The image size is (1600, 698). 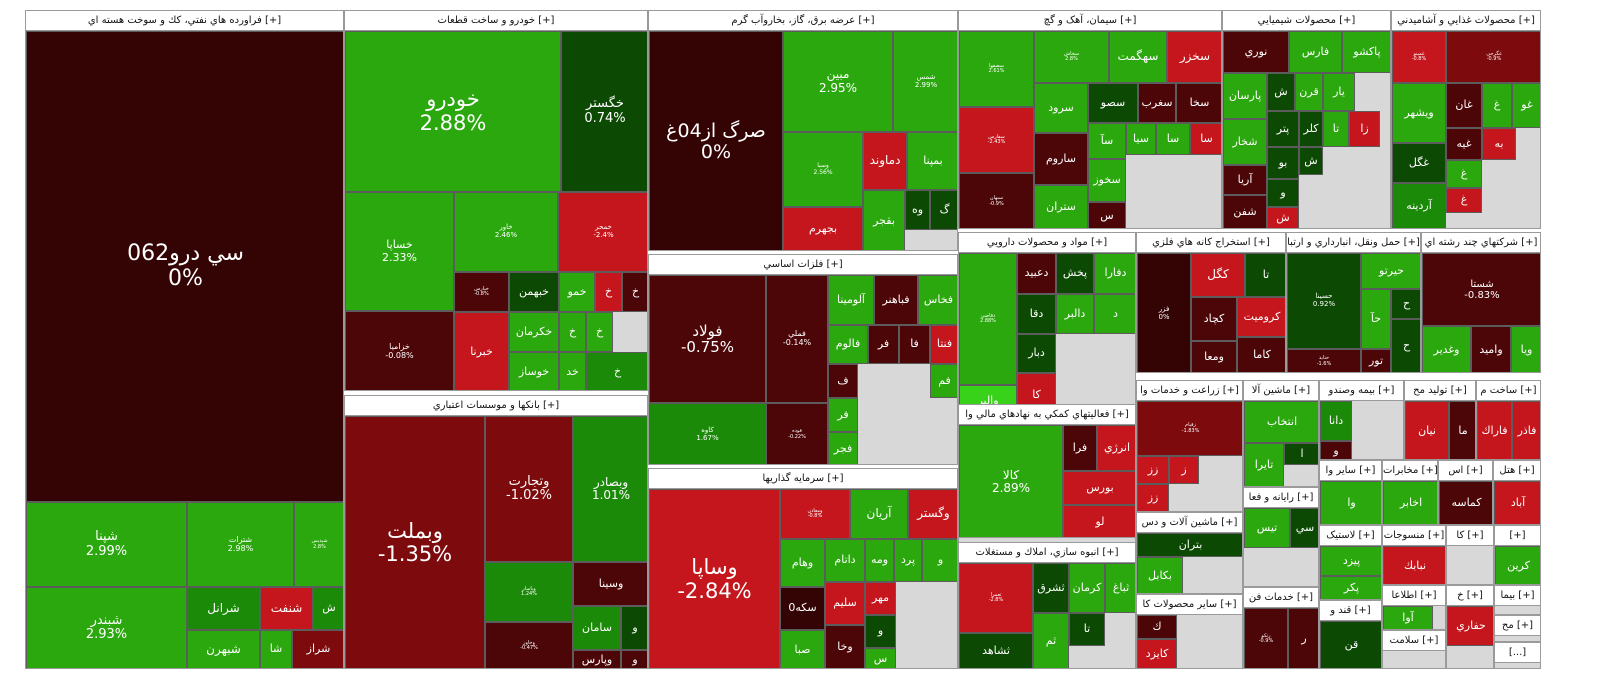 I want to click on stock-tile: فولاد -0.75%, so click(x=707, y=339).